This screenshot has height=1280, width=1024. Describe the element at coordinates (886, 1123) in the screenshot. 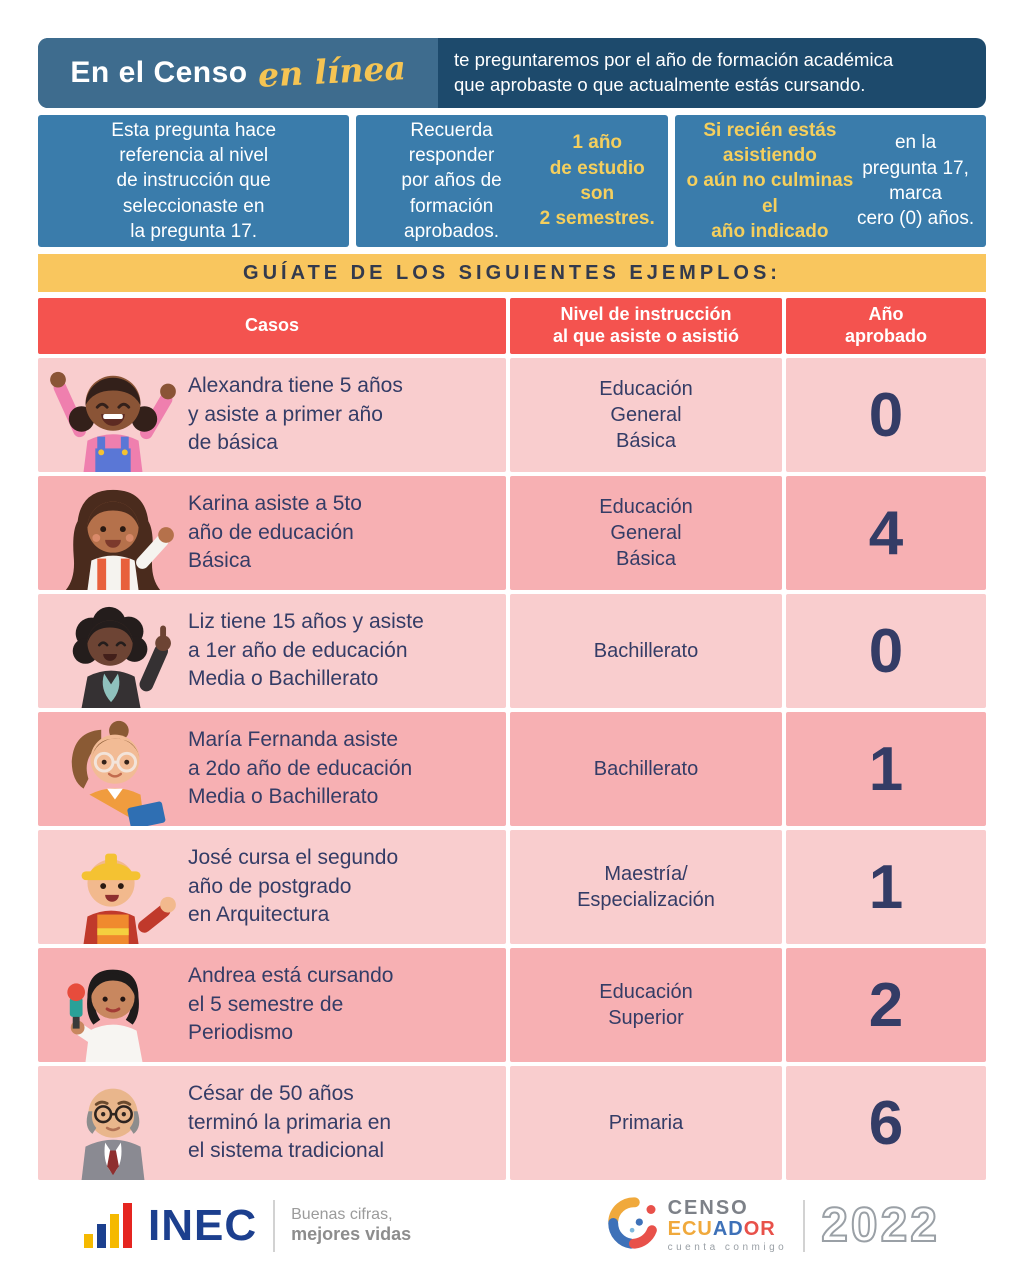

I see `anio-cell: 6` at that location.